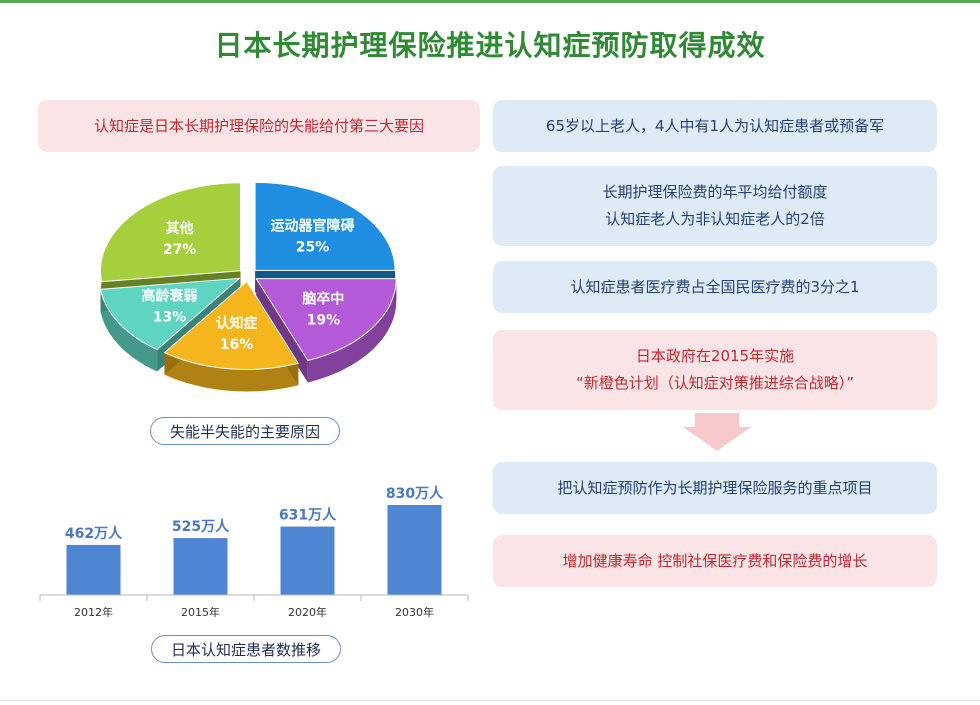  What do you see at coordinates (490, 45) in the screenshot?
I see `page-title: 日本长期护理保险推进认知症预防取得成效` at bounding box center [490, 45].